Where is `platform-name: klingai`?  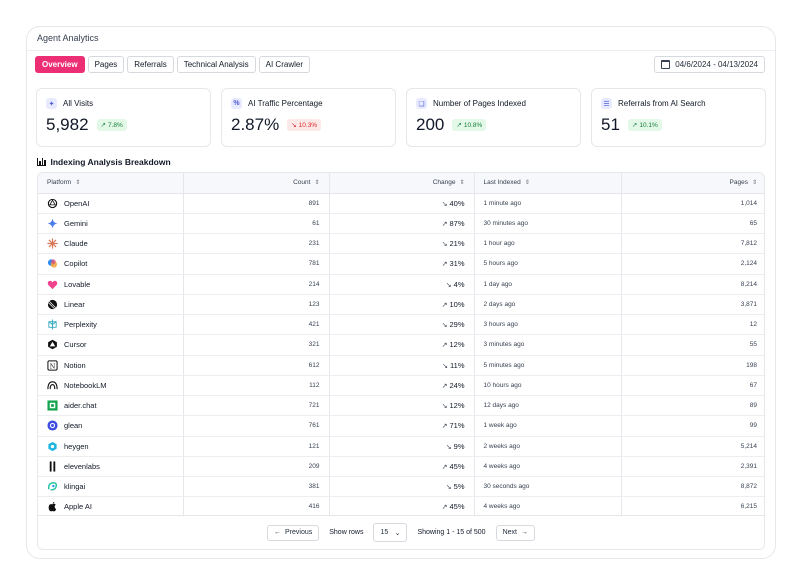 platform-name: klingai is located at coordinates (75, 487).